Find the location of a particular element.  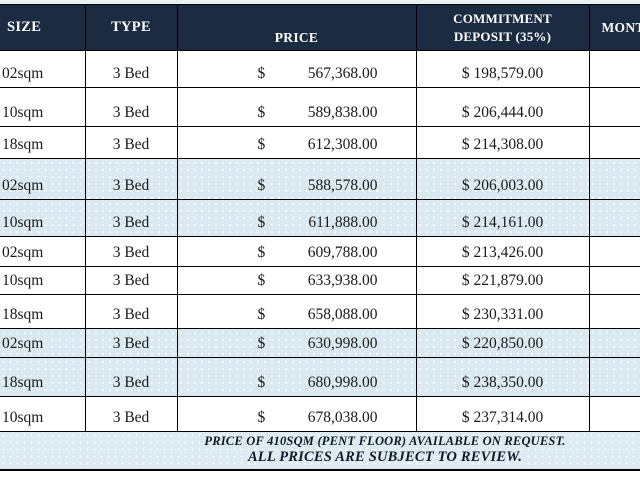

table-row: 02sqm 3 Bed $567,368.00 $ 198,579.00 is located at coordinates (320, 69).